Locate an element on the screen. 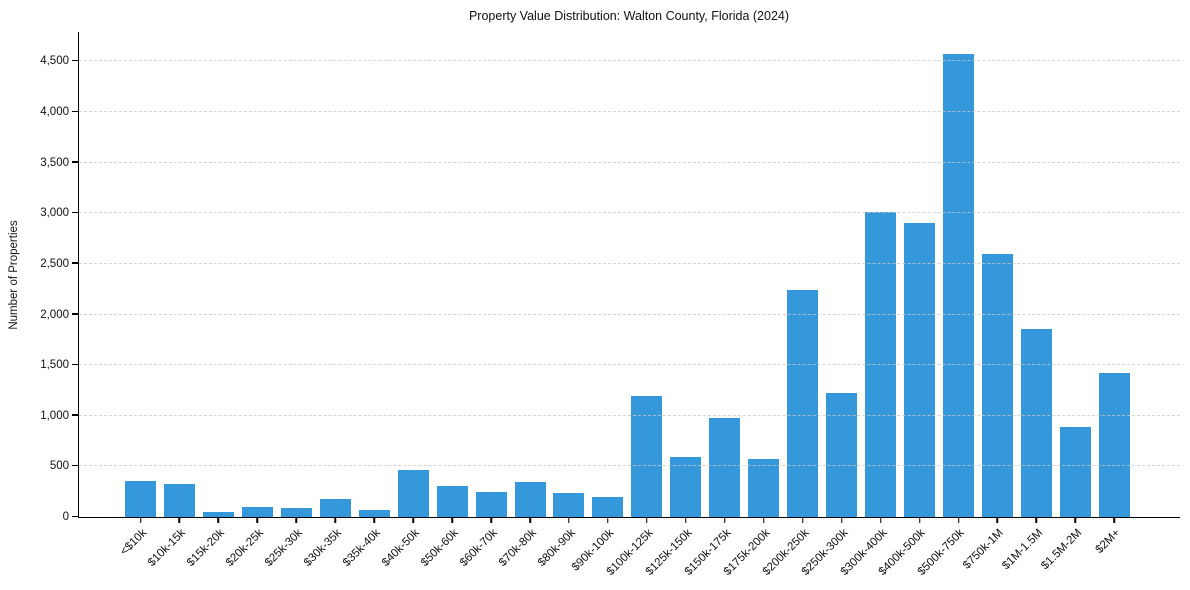 The width and height of the screenshot is (1190, 590). bar-slot: $750k-1M is located at coordinates (987, 302).